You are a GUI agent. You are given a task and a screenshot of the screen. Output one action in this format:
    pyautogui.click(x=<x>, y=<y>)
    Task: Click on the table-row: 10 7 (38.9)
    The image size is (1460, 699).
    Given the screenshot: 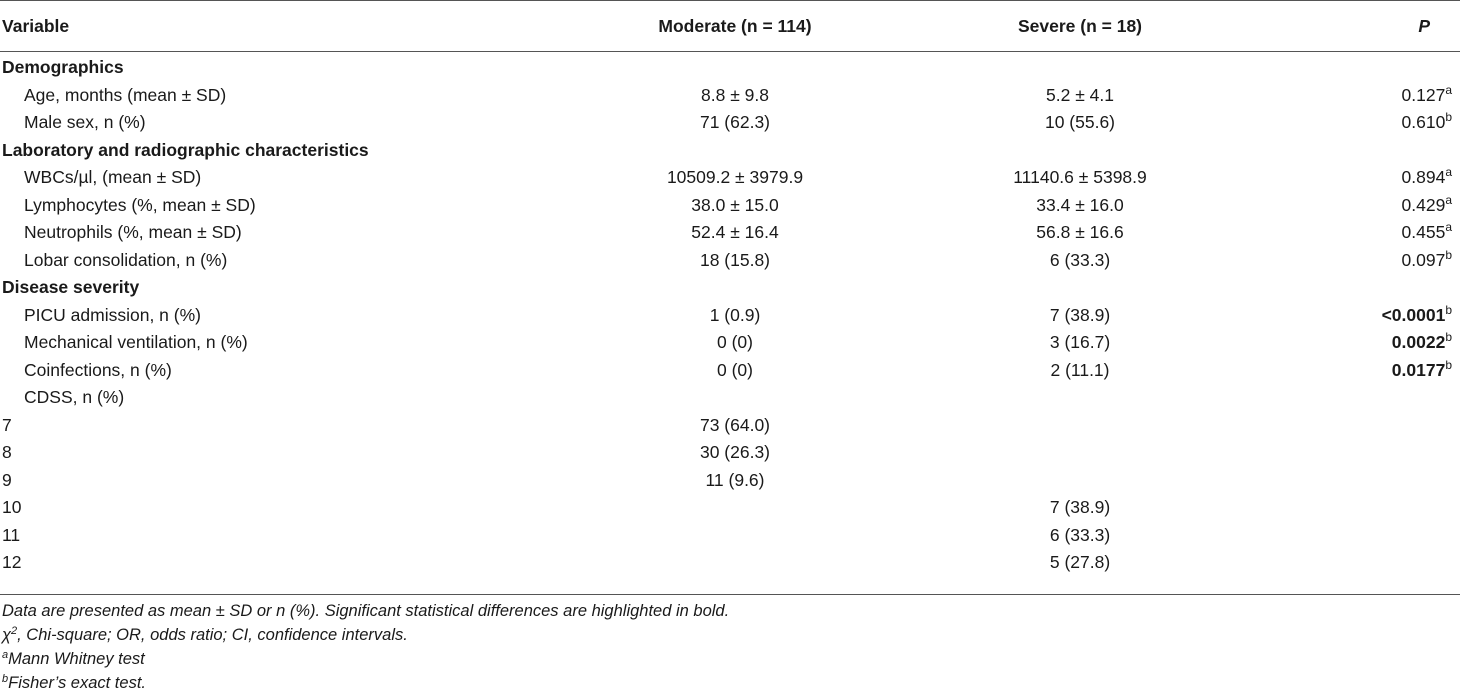 What is the action you would take?
    pyautogui.click(x=730, y=508)
    